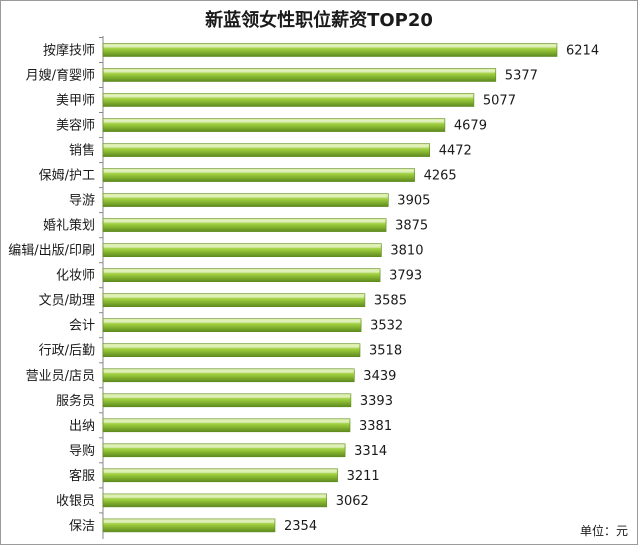 This screenshot has width=638, height=545. I want to click on category-label-3: 美容师, so click(75, 126).